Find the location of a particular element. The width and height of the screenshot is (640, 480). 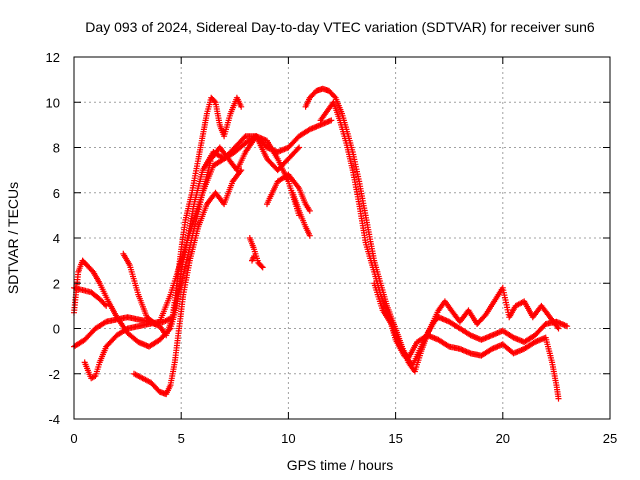

y-axis-label: SDTVAR / TECUs is located at coordinates (13, 238).